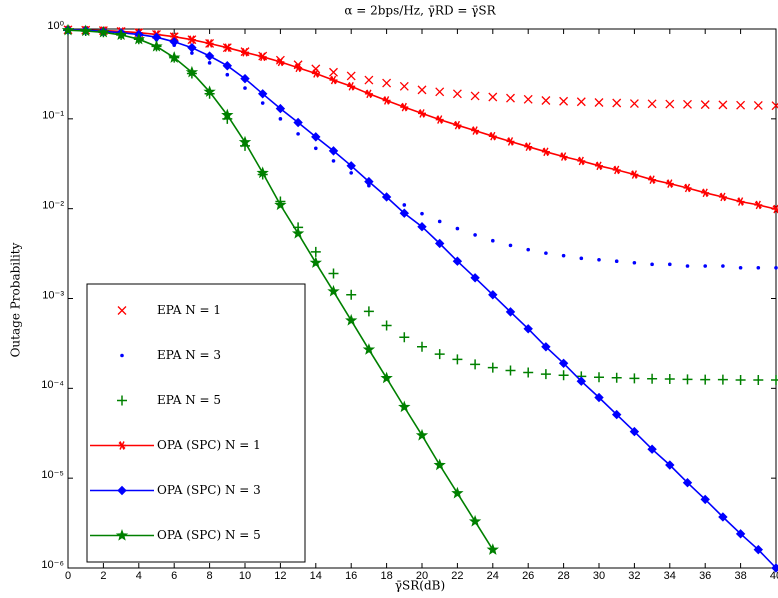 The image size is (778, 598). Describe the element at coordinates (139, 576) in the screenshot. I see `x-tick-label: 4` at that location.